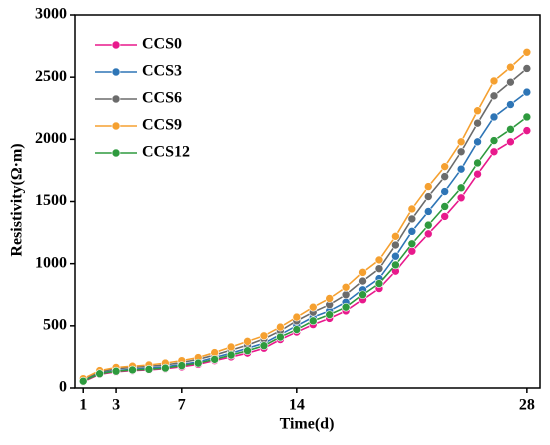 The image size is (550, 445). I want to click on y-tick-label: 2500, so click(51, 76).